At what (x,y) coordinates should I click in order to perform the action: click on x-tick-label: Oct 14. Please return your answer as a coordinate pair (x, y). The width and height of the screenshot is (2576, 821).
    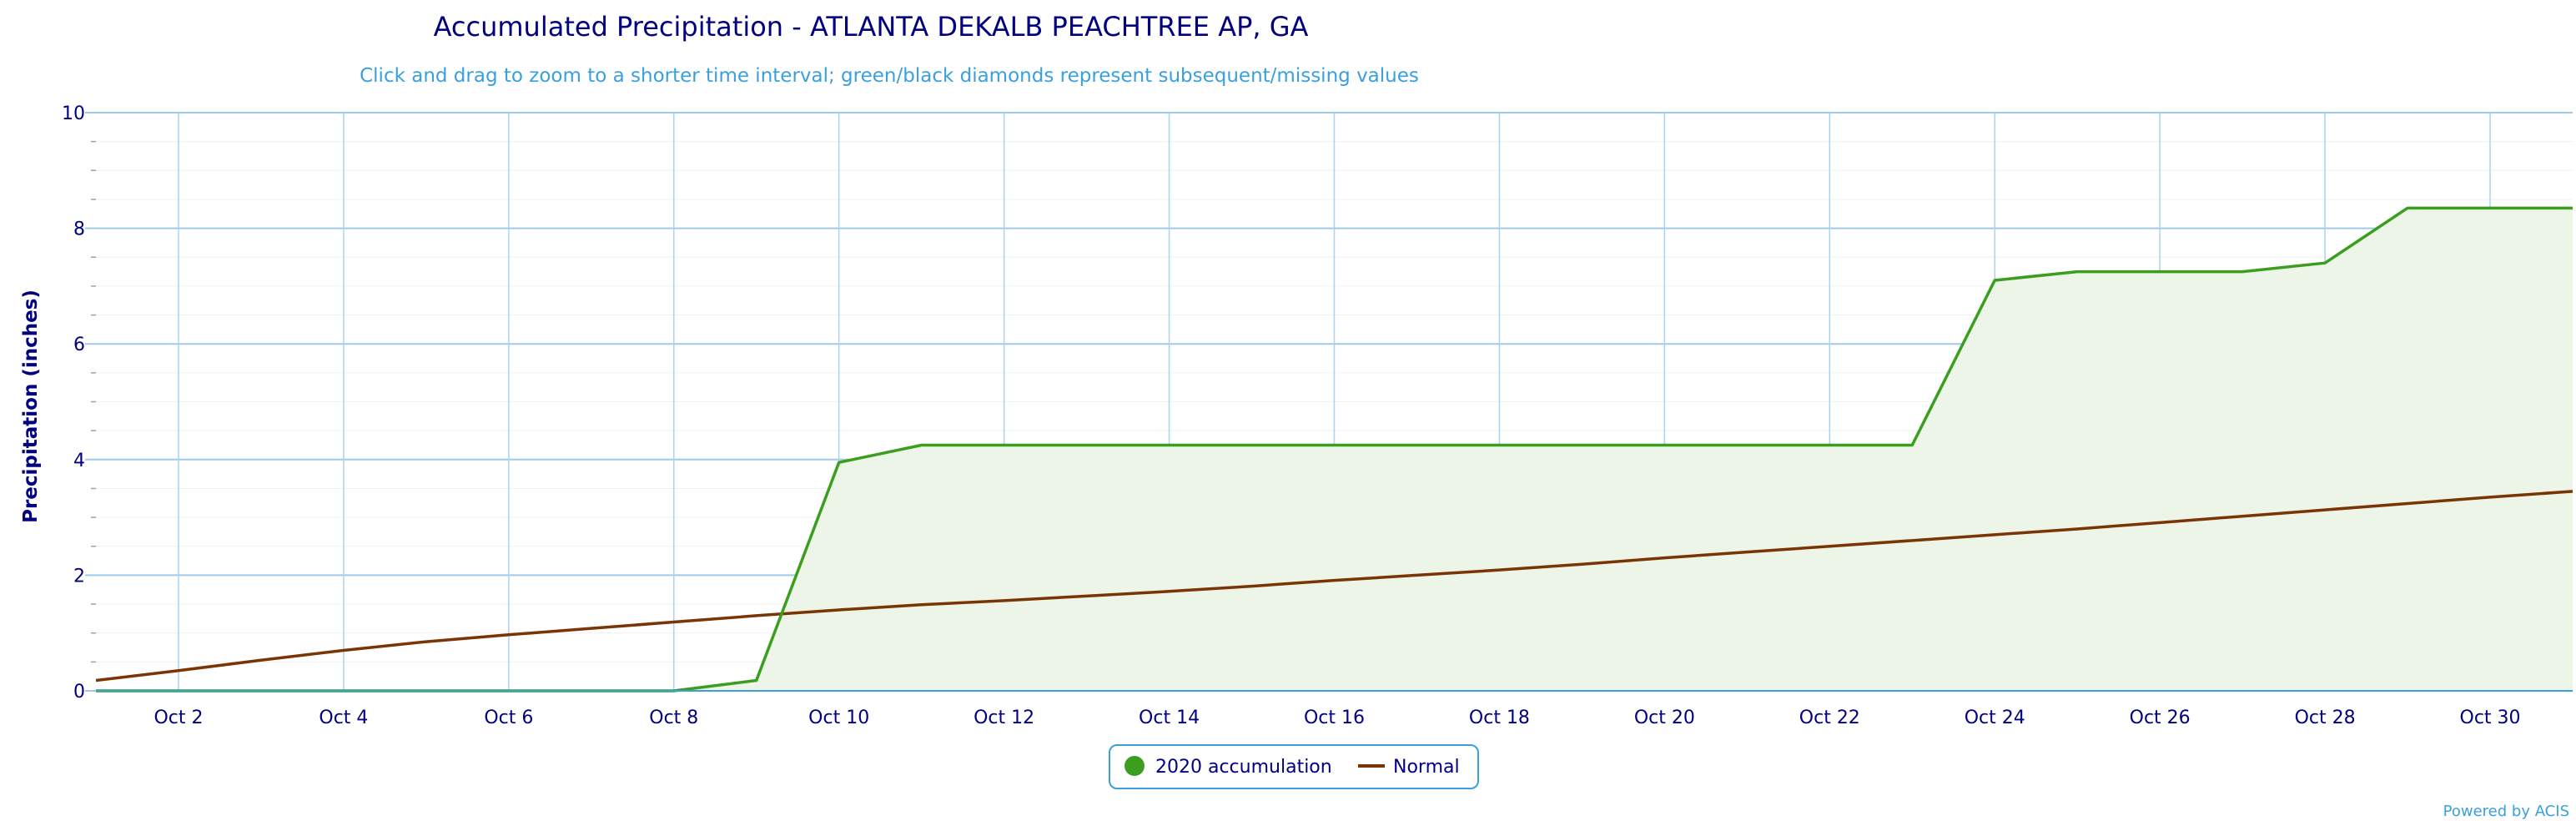
    Looking at the image, I should click on (1169, 718).